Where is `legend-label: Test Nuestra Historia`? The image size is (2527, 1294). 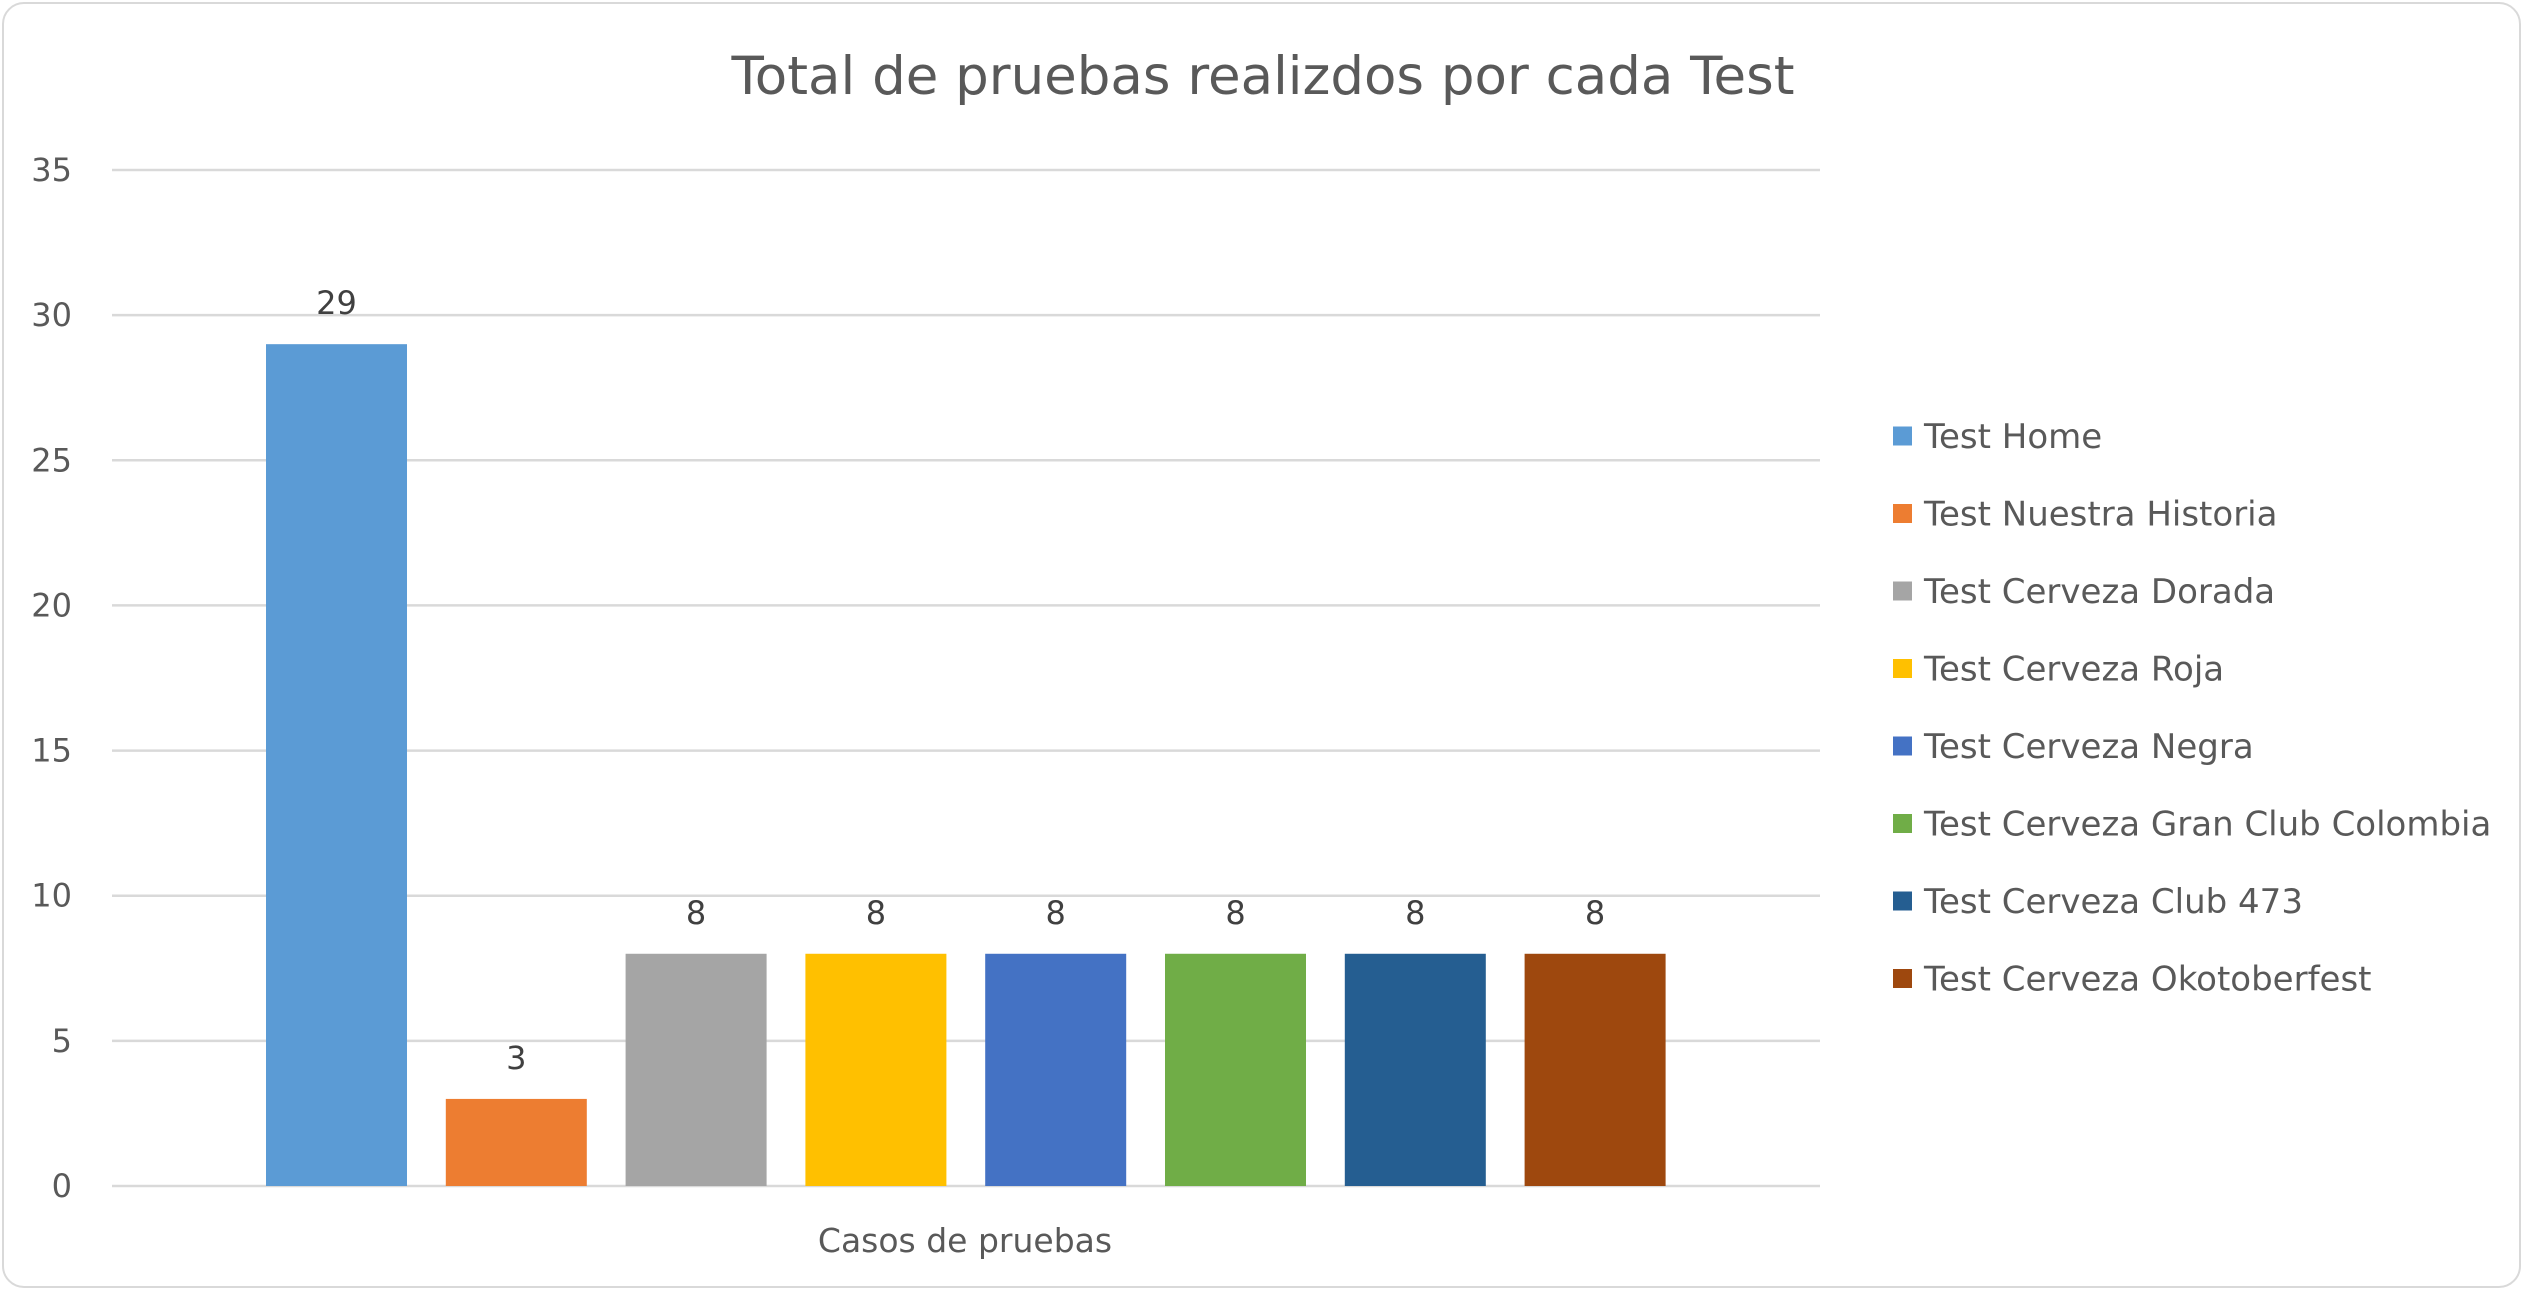
legend-label: Test Nuestra Historia is located at coordinates (2100, 515).